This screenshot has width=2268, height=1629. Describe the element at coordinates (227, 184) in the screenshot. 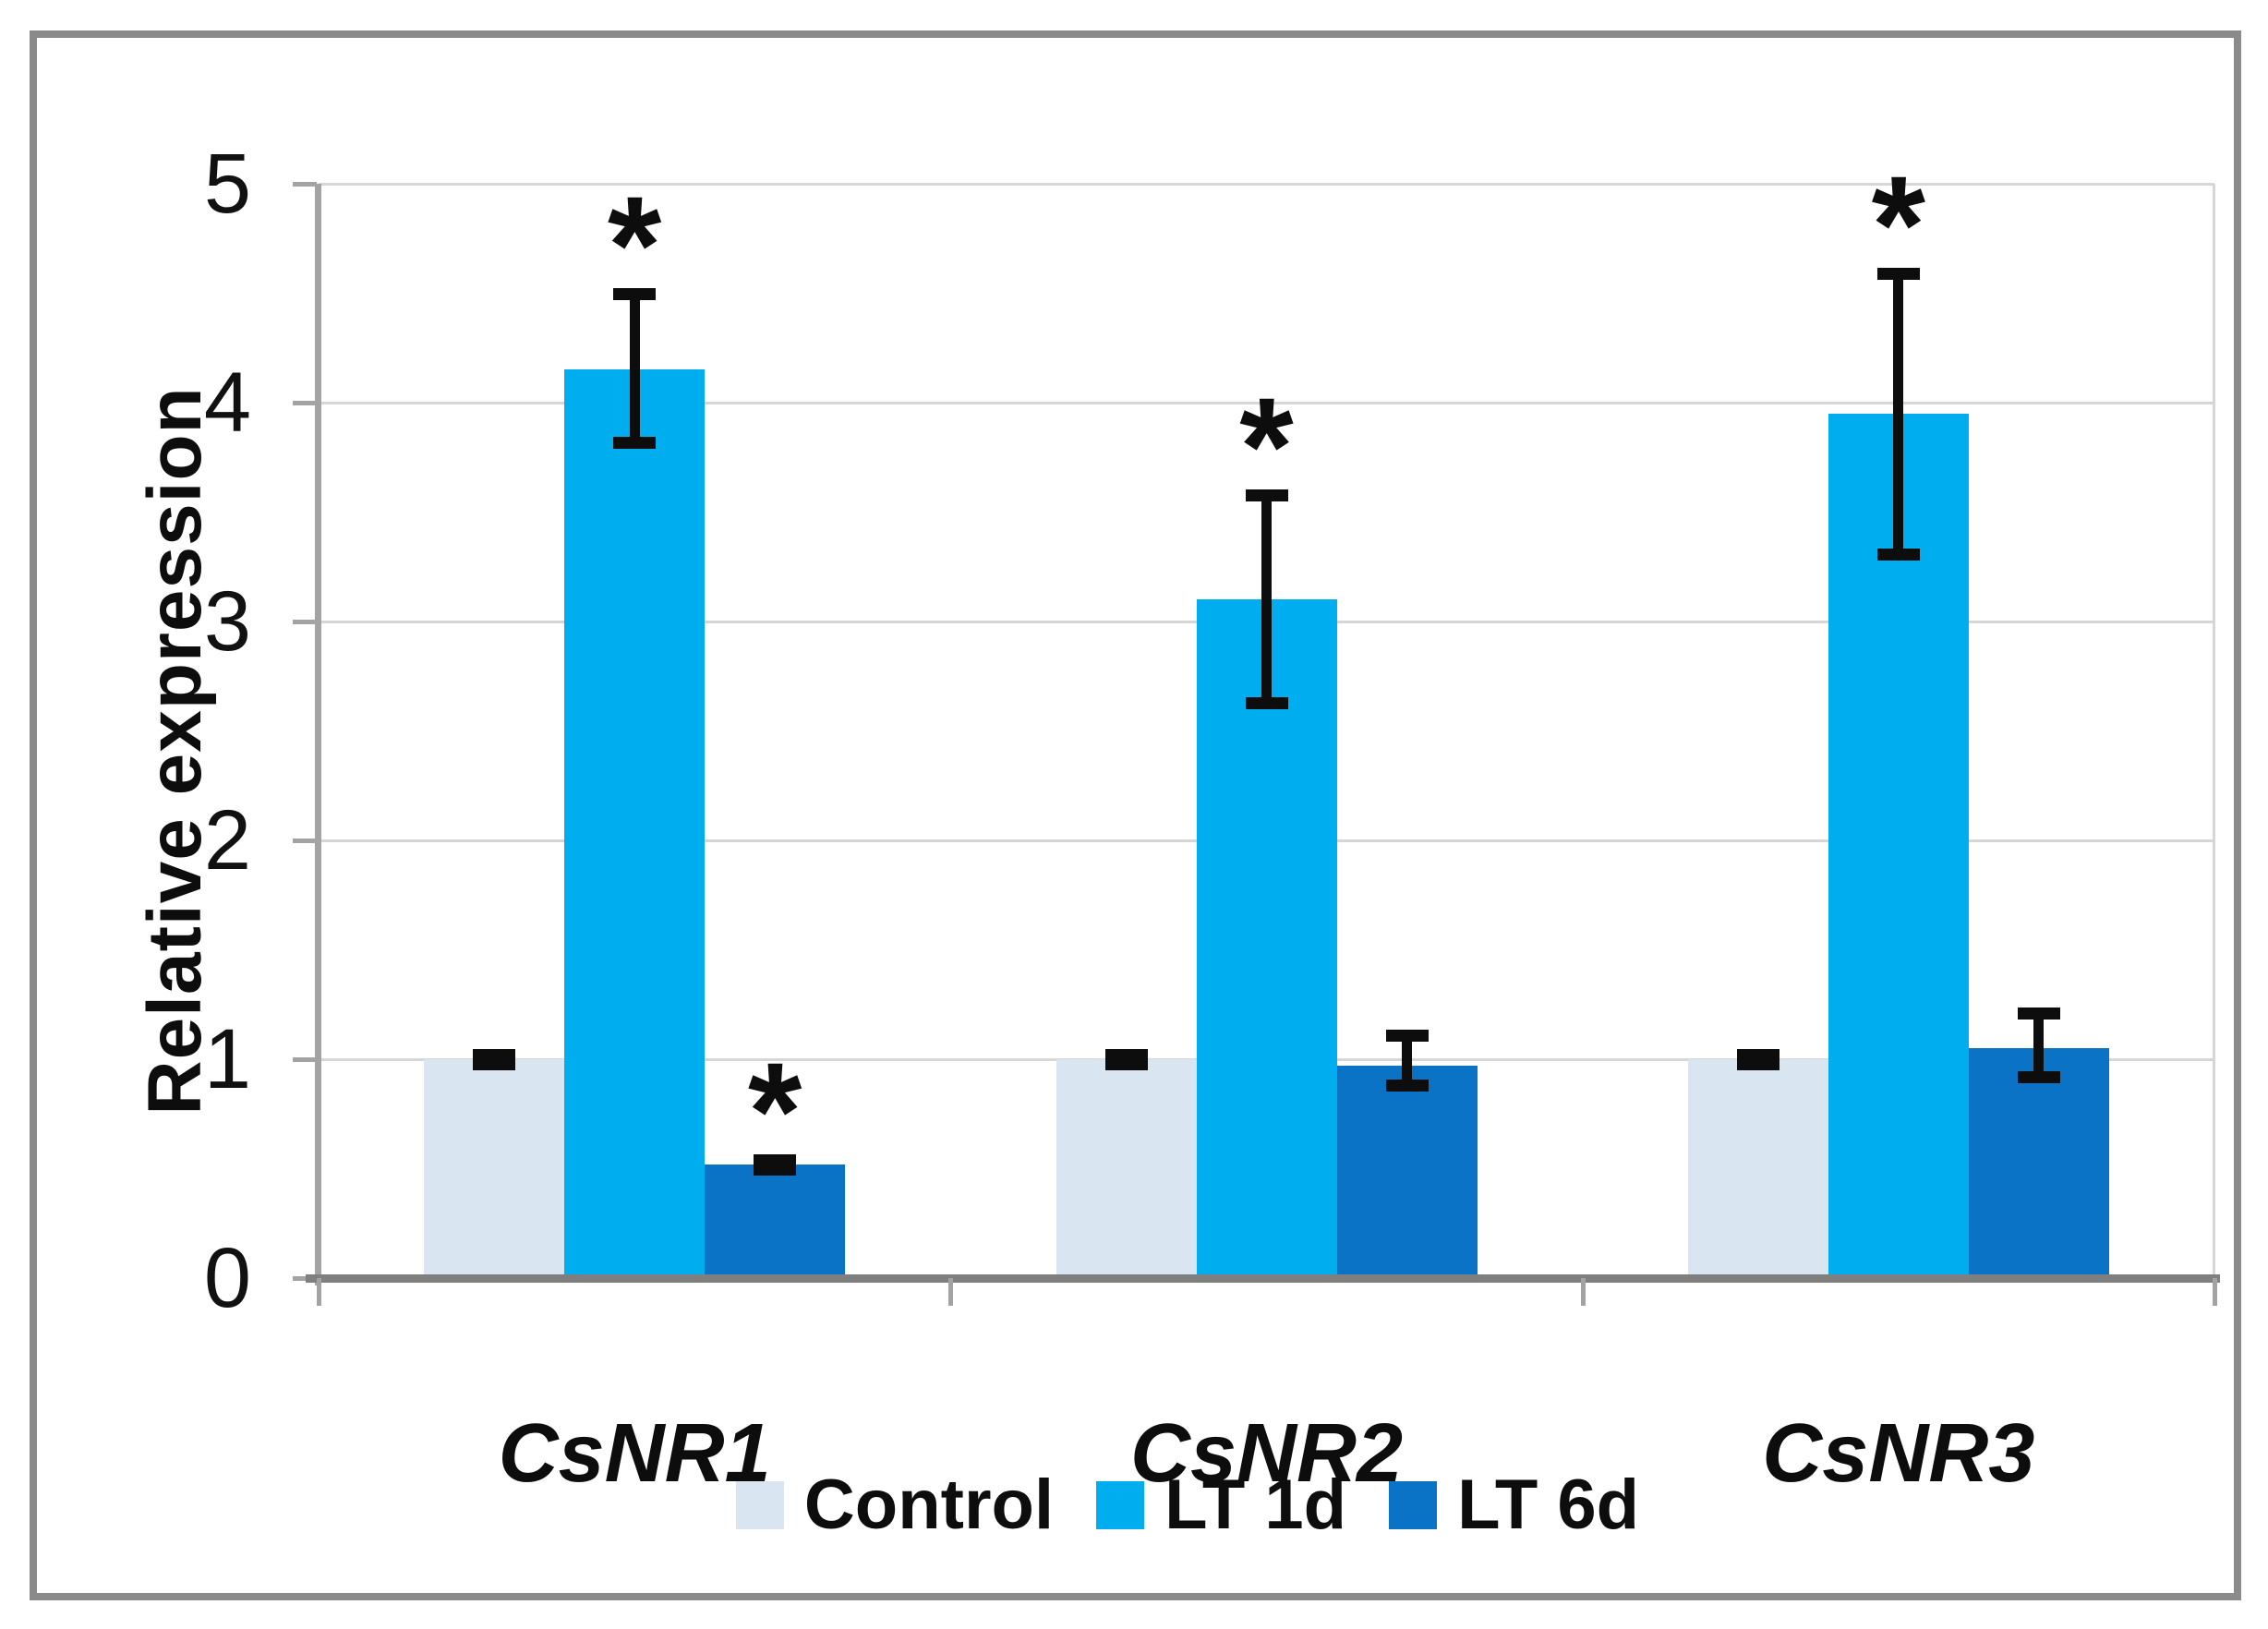

I see `y-tick-label-5: 5` at that location.